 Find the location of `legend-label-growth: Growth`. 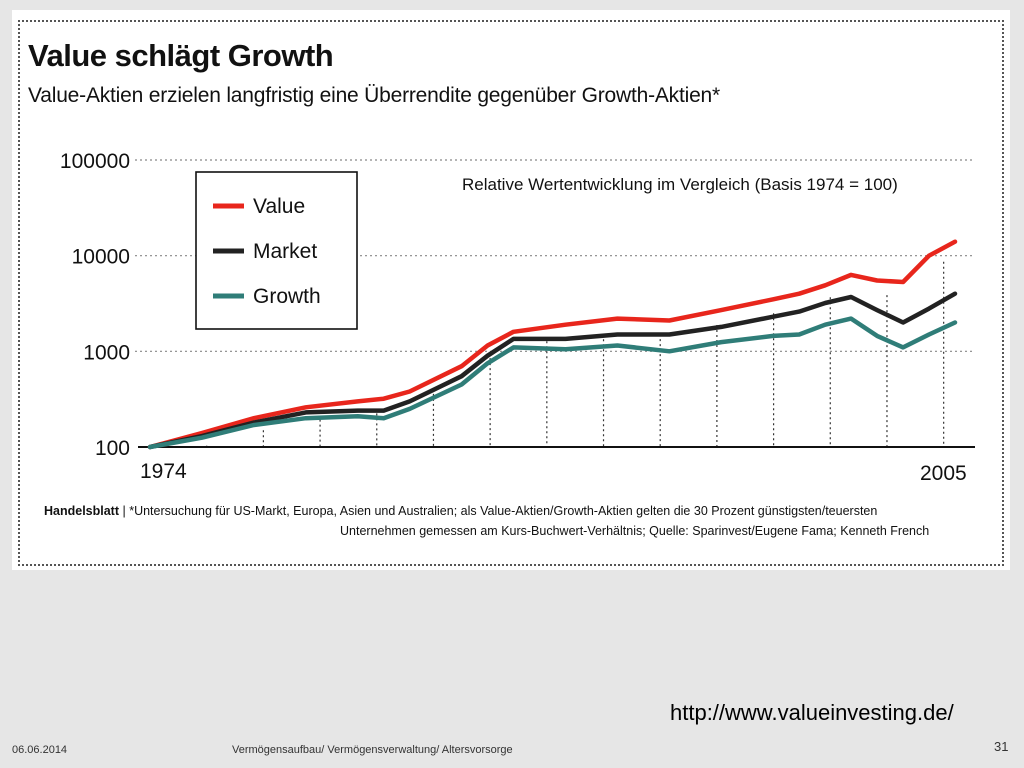

legend-label-growth: Growth is located at coordinates (287, 296).